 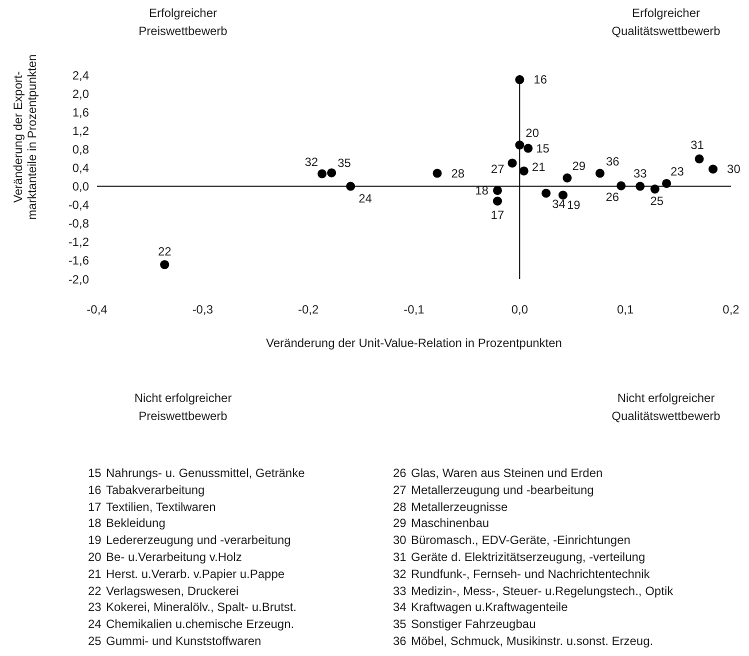 I want to click on text: 26 Glas, Waren aus Steinen und Erden, so click(x=498, y=473).